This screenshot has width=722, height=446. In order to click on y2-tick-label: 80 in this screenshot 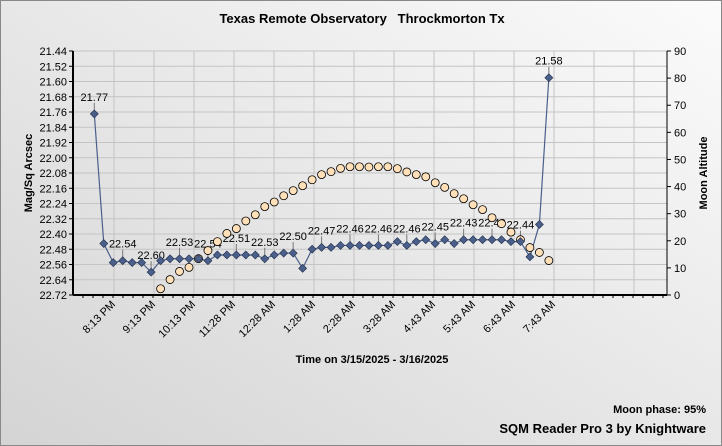, I will do `click(680, 79)`.